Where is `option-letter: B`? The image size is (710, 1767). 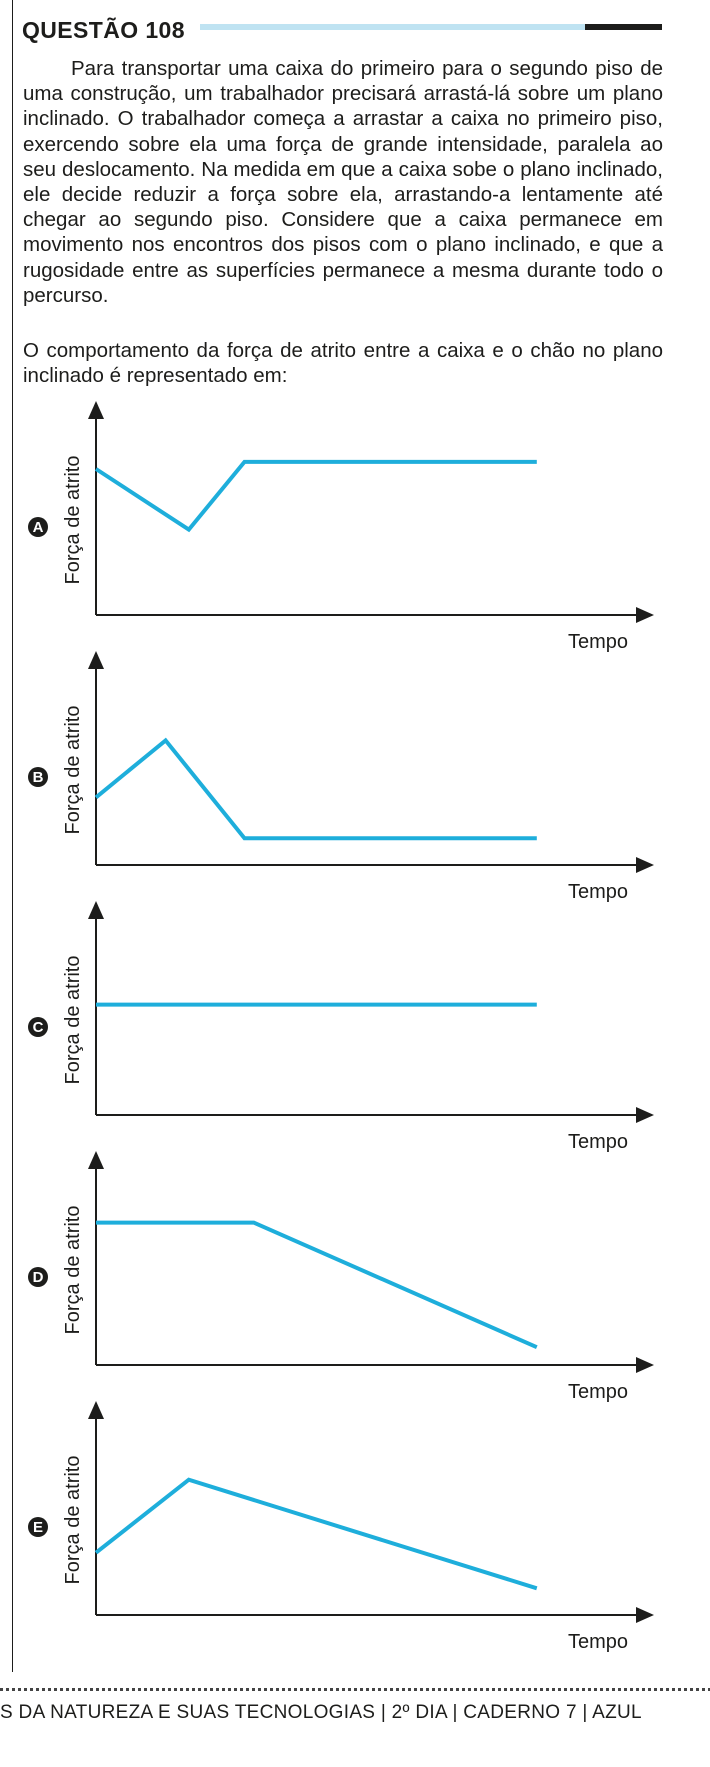
option-letter: B is located at coordinates (38, 777).